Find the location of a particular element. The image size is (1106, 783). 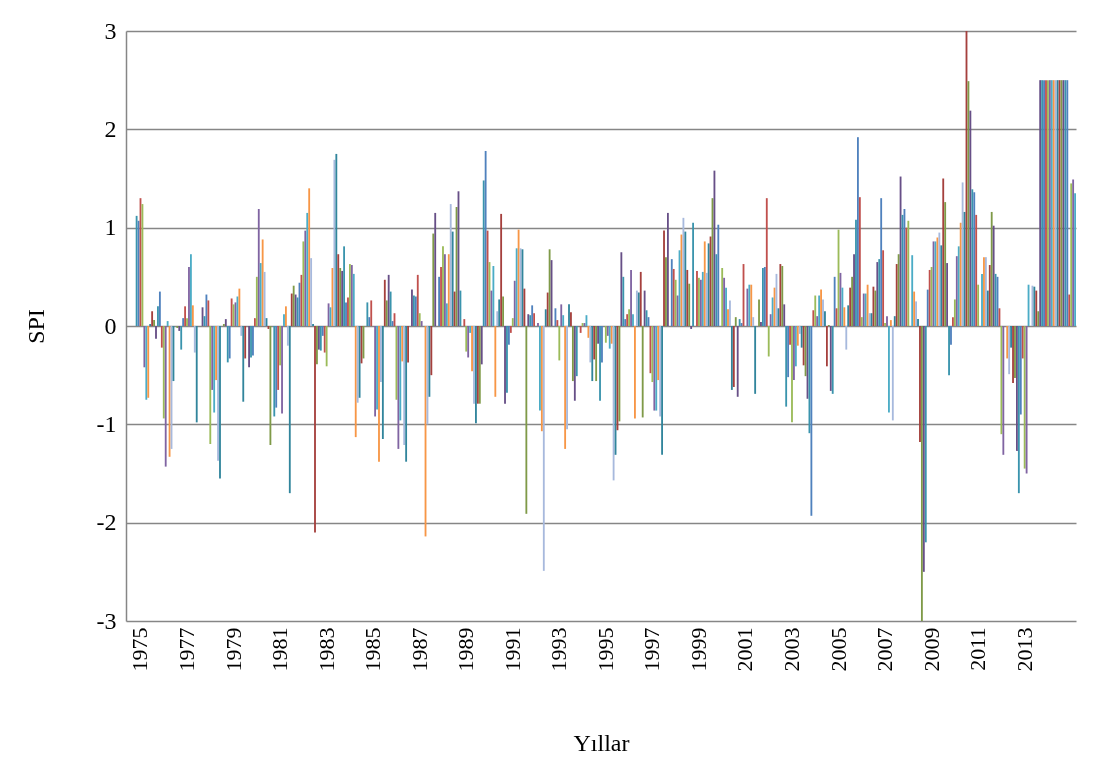

x-tick-label: 1999 is located at coordinates (698, 649).